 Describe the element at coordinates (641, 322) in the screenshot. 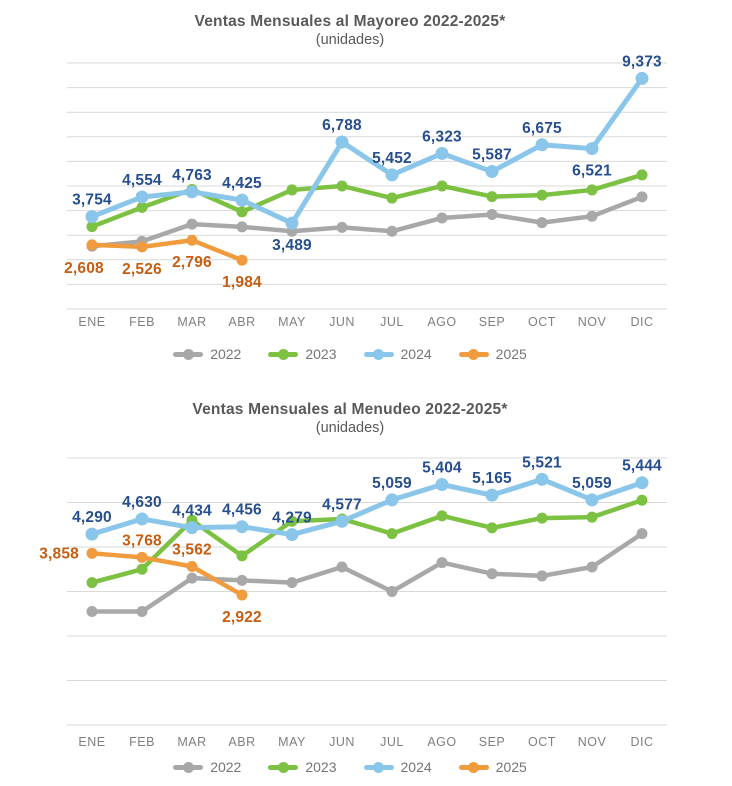

I see `x-axis-label-dic: DIC` at that location.